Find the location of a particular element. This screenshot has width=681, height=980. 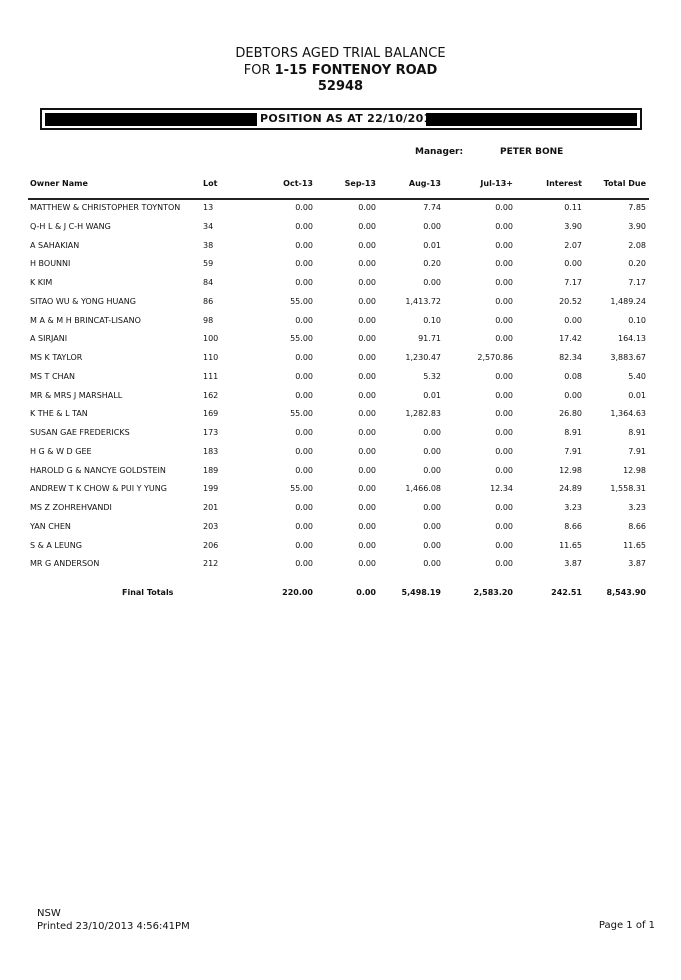

cell-total-due: 7.91 is located at coordinates (637, 451).